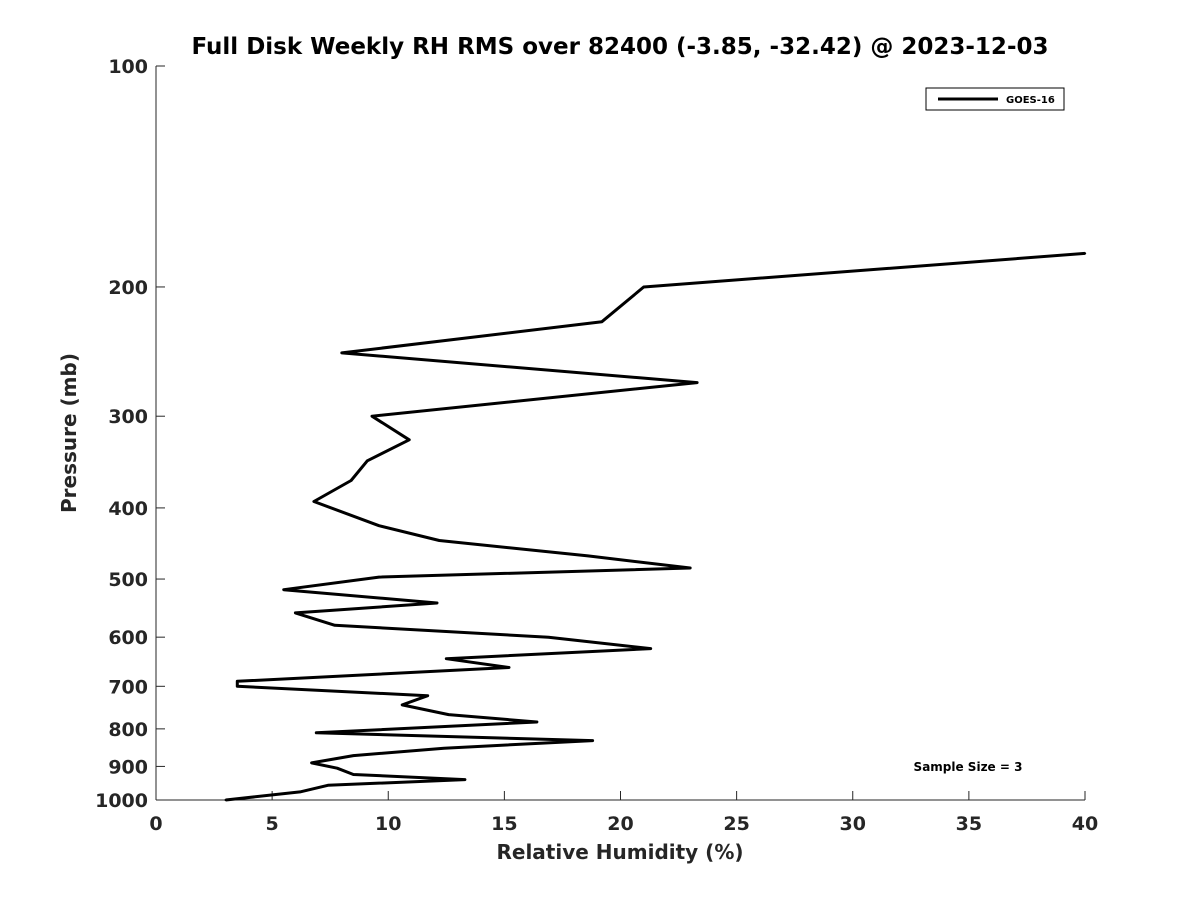 The image size is (1200, 900). What do you see at coordinates (968, 767) in the screenshot?
I see `sample-size-annotation: Sample Size = 3` at bounding box center [968, 767].